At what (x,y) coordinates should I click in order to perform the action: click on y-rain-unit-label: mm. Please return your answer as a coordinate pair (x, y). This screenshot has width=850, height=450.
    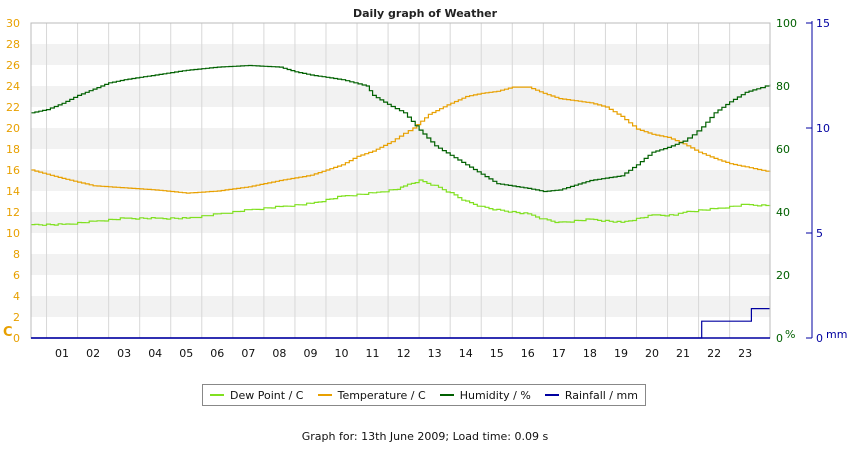
    Looking at the image, I should click on (836, 334).